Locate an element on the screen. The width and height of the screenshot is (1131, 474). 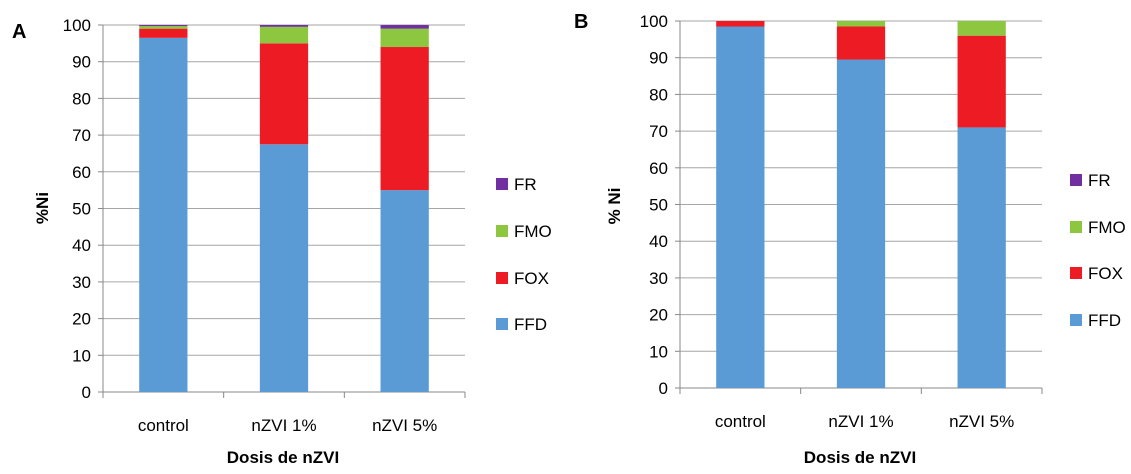
y-axis-title: % Ni is located at coordinates (614, 206).